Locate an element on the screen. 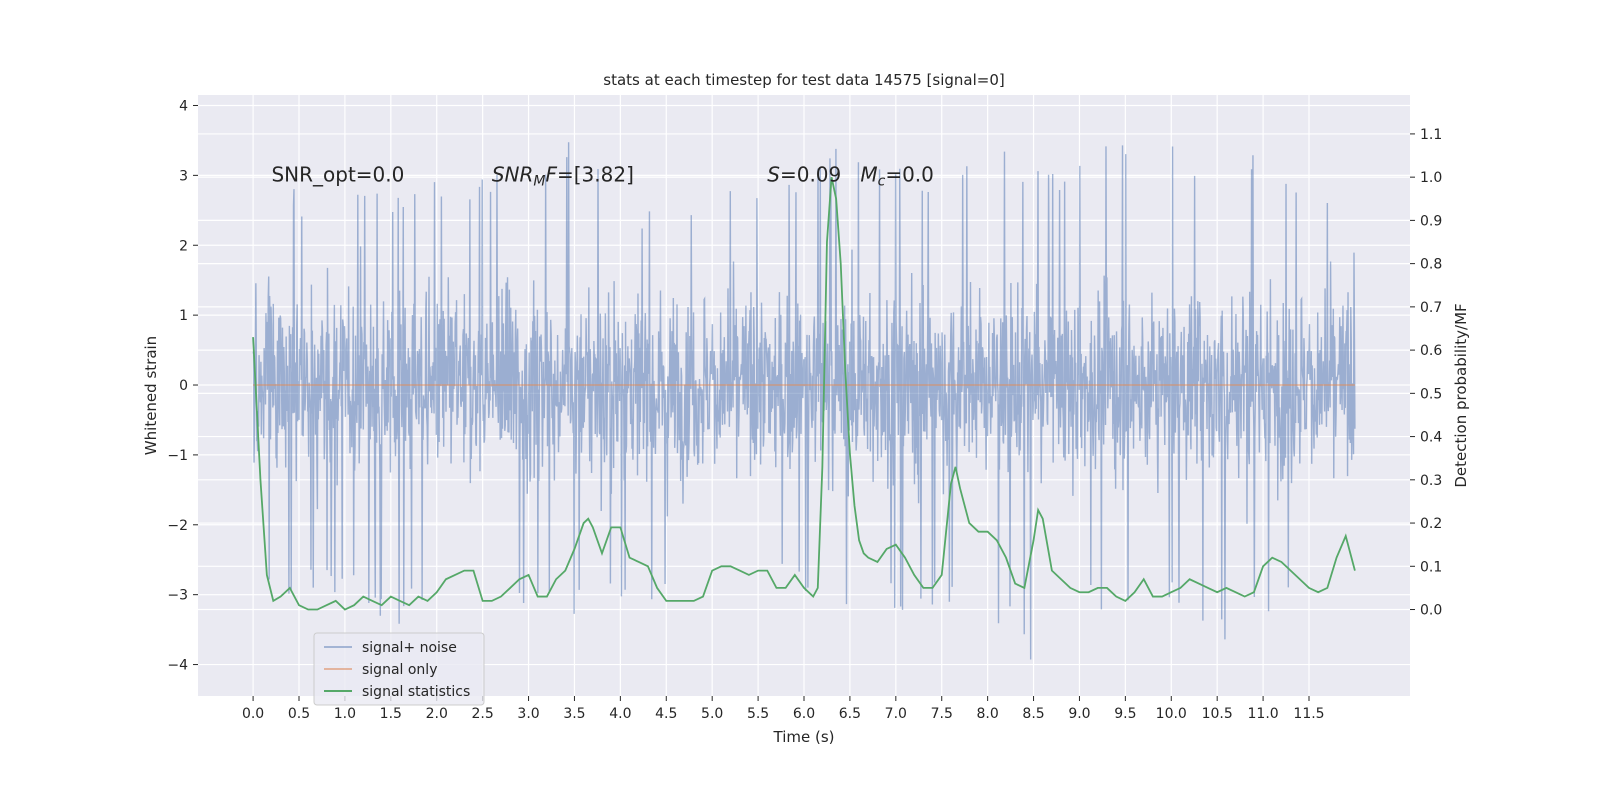 This screenshot has height=800, width=1600. annotation-part: c is located at coordinates (882, 181).